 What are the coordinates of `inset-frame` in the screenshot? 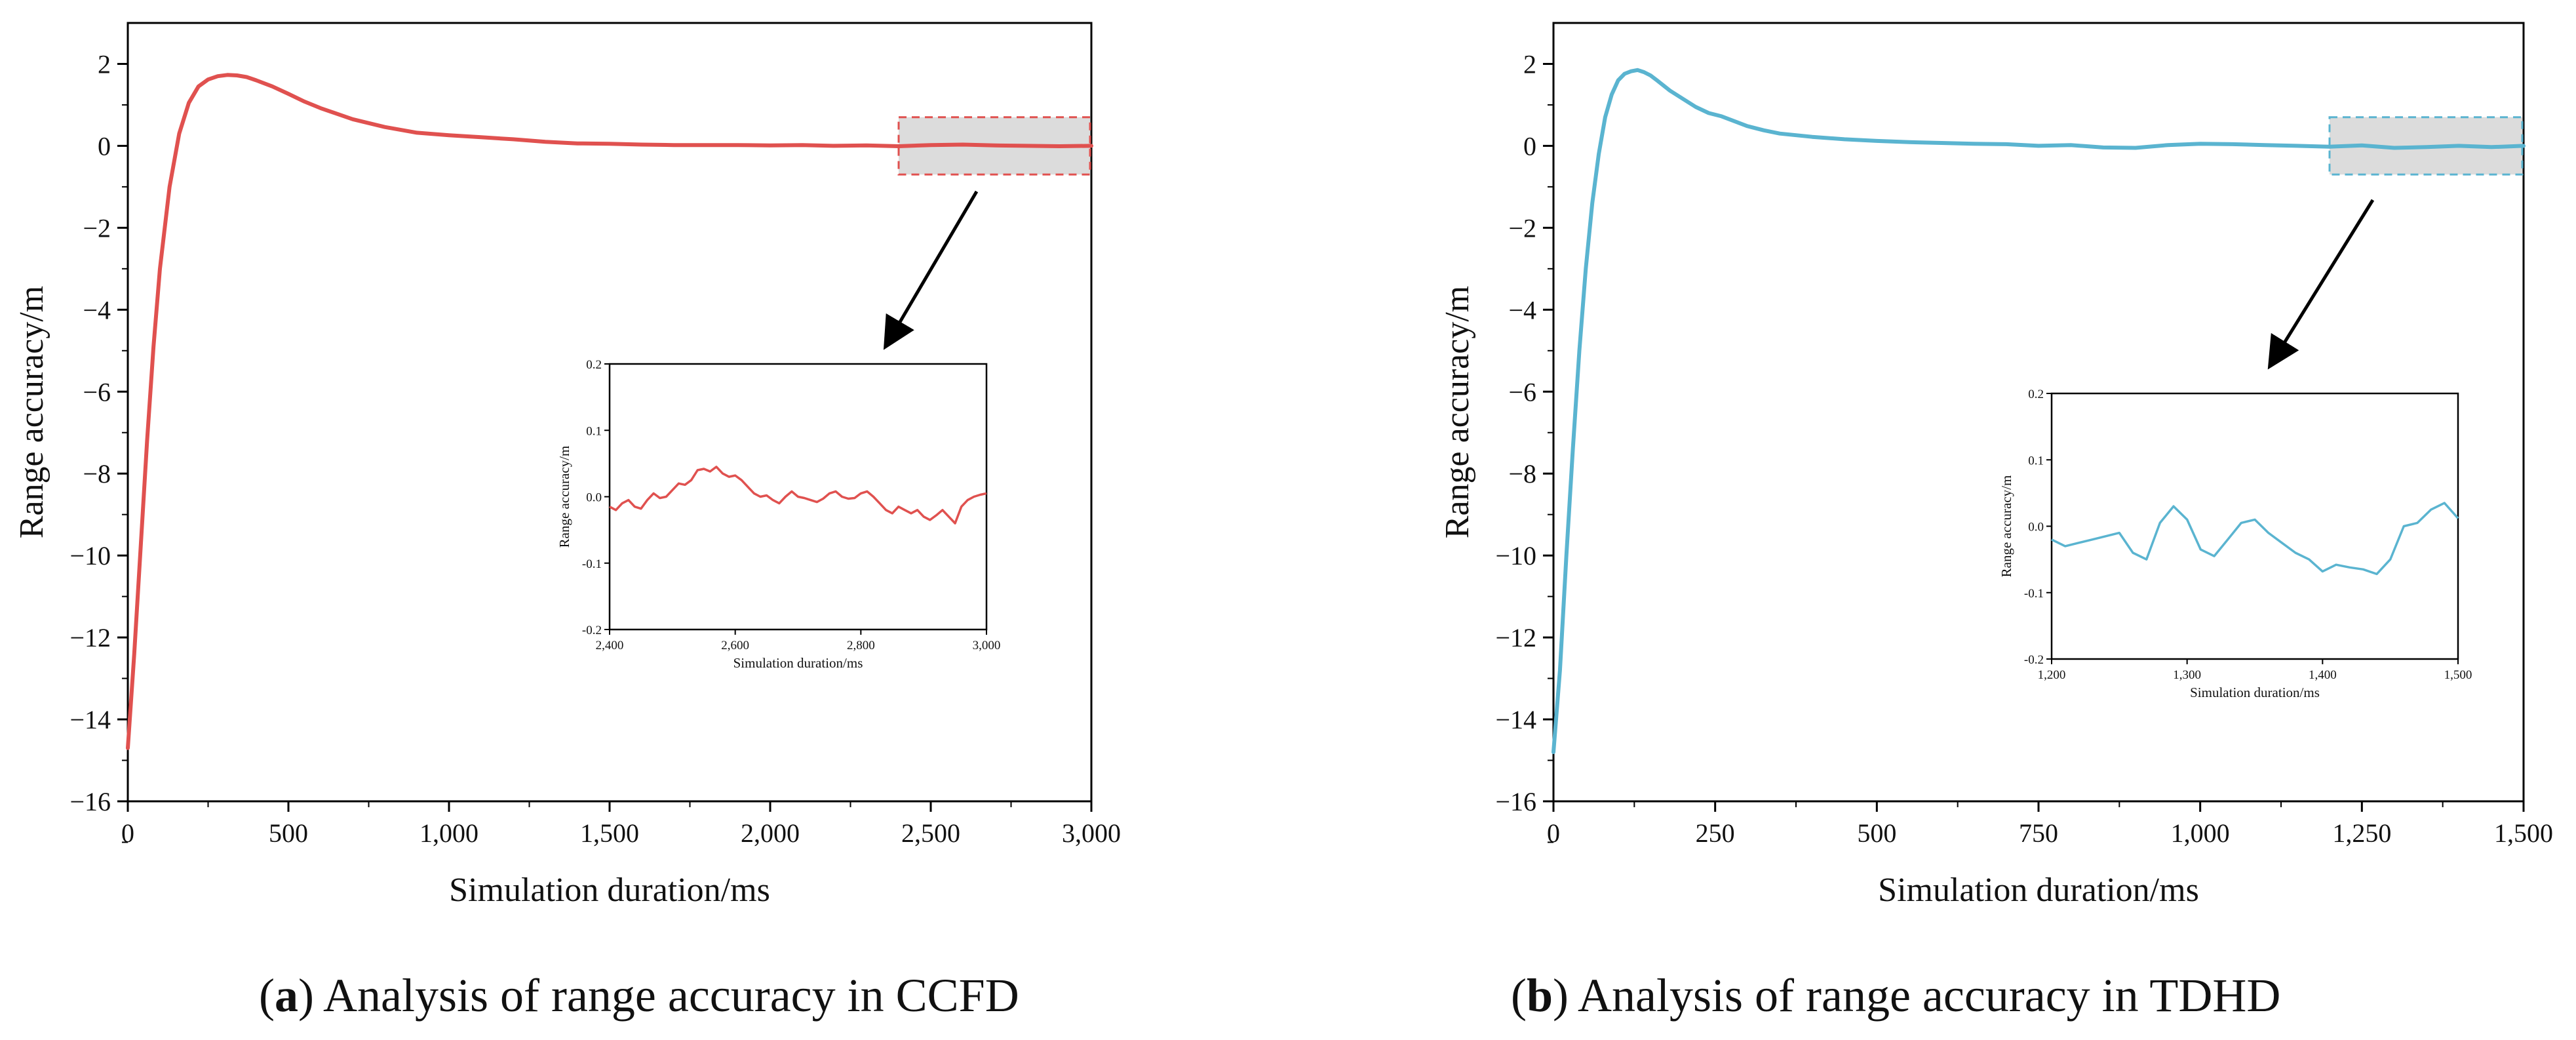 It's located at (2254, 526).